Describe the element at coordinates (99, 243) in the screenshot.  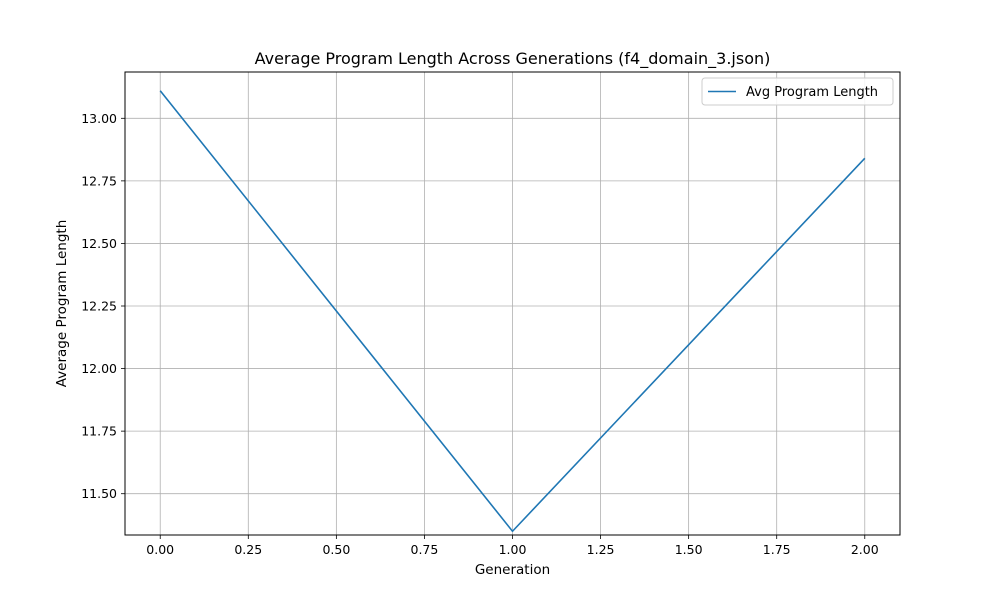
I see `y-tick-label: 12.50` at that location.